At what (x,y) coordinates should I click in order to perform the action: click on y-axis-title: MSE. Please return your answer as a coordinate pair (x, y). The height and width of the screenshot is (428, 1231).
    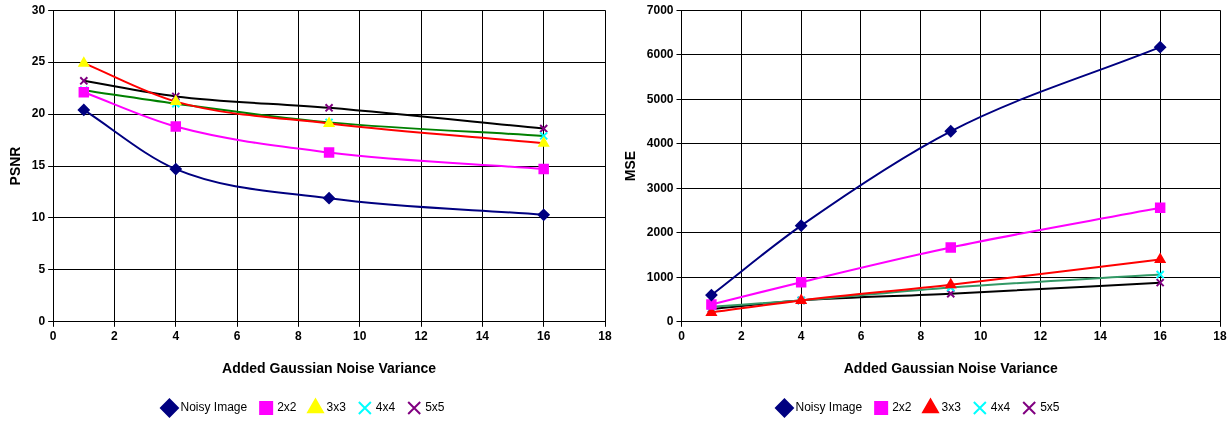
    Looking at the image, I should click on (630, 166).